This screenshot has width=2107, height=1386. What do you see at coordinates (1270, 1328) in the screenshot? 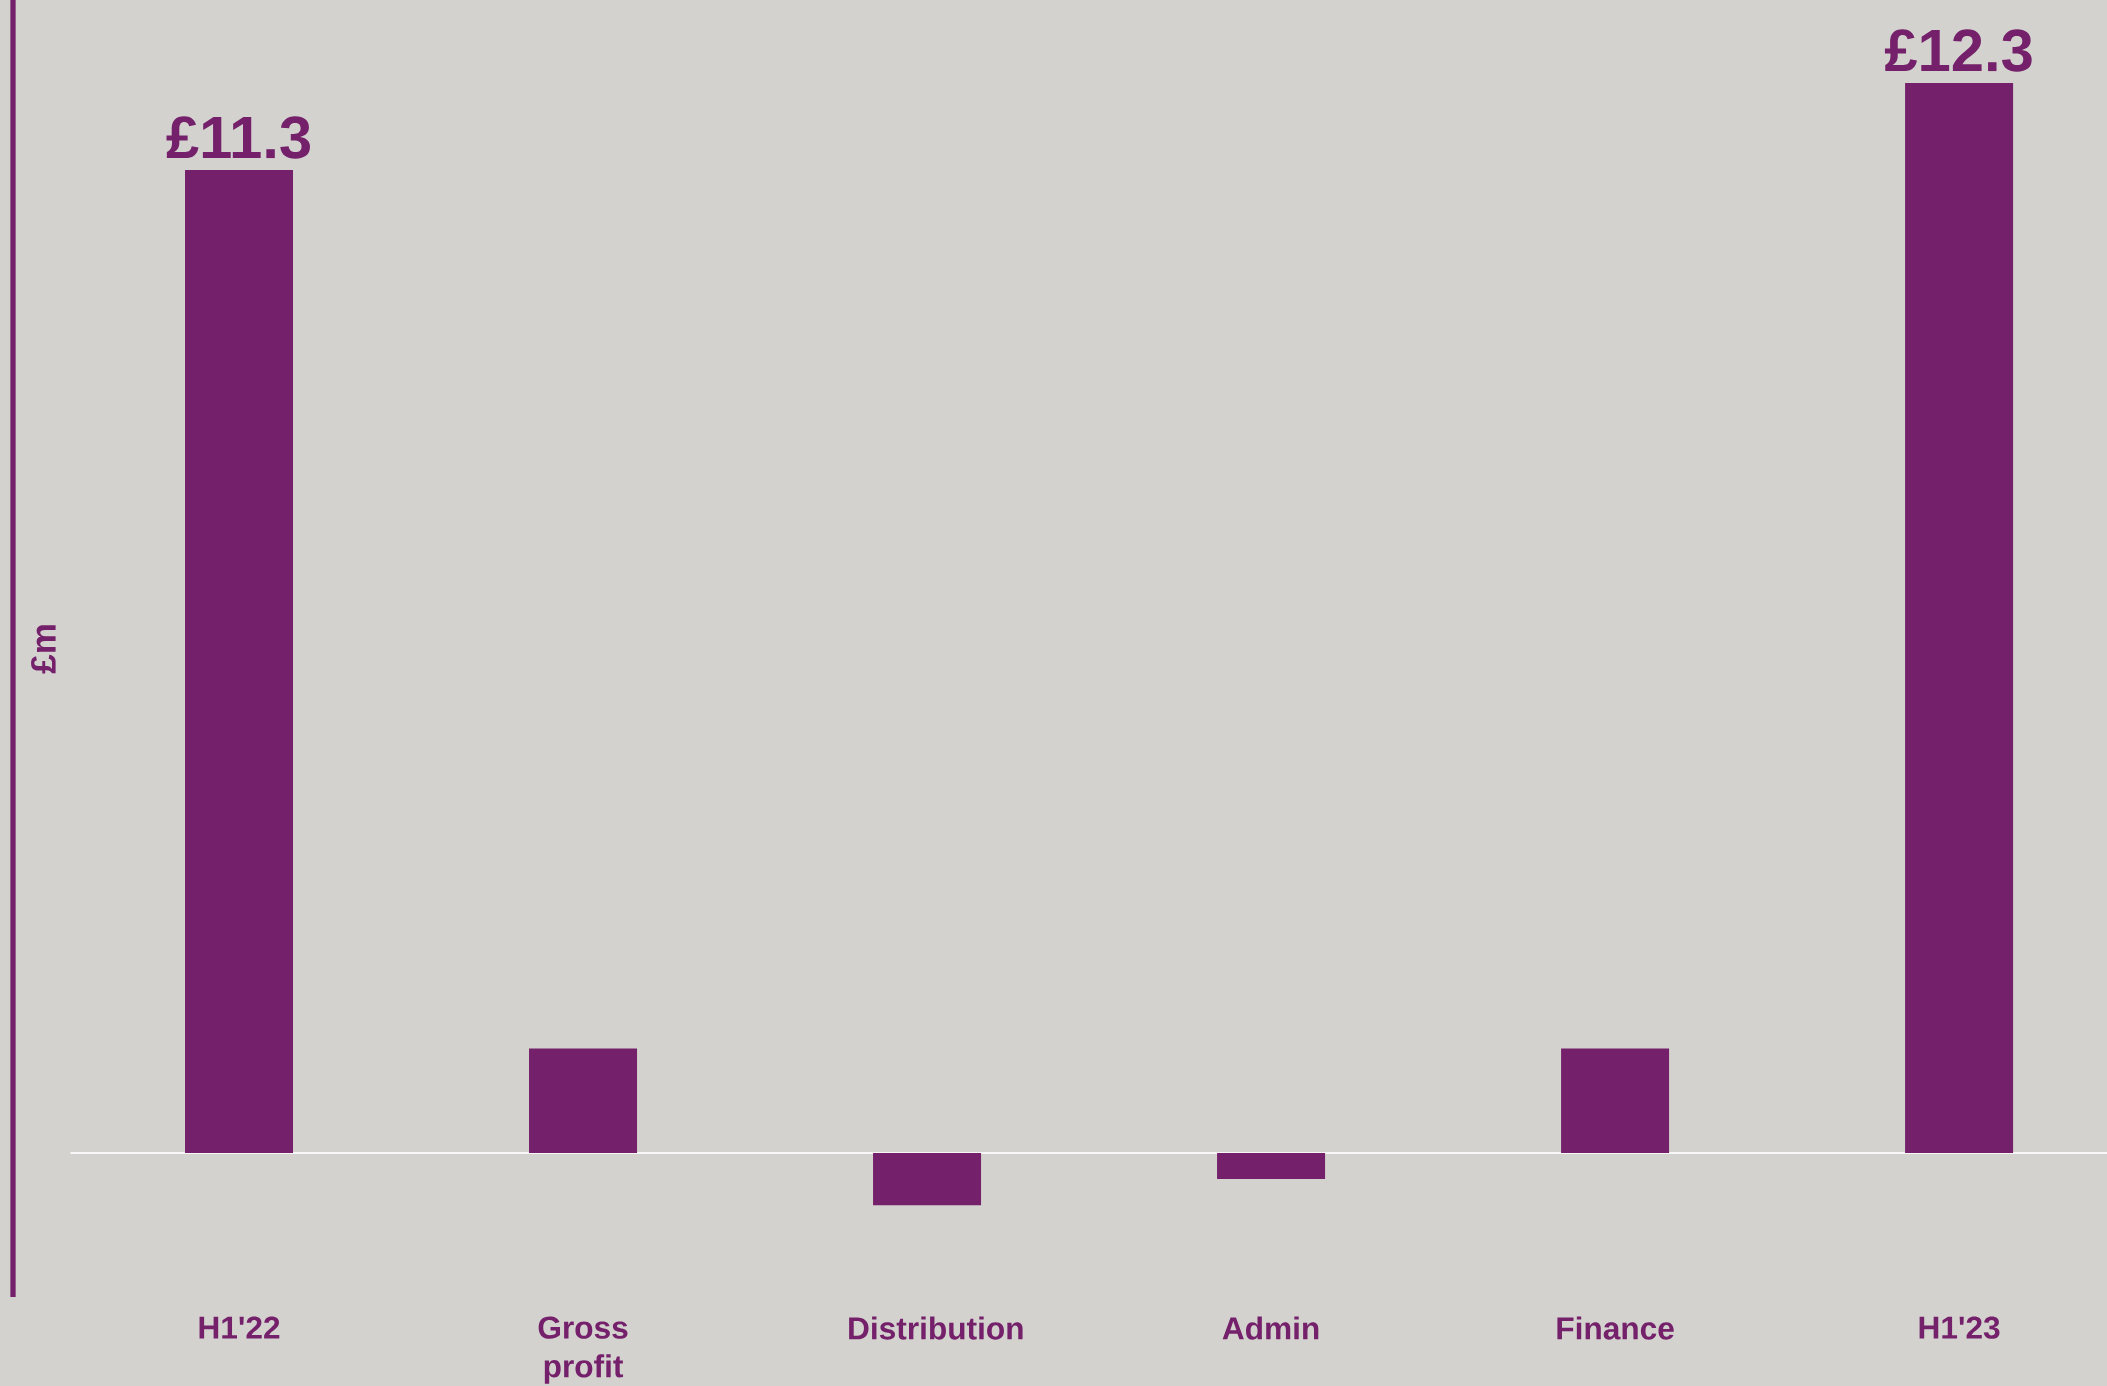
I see `x-tick-label: Admin` at bounding box center [1270, 1328].